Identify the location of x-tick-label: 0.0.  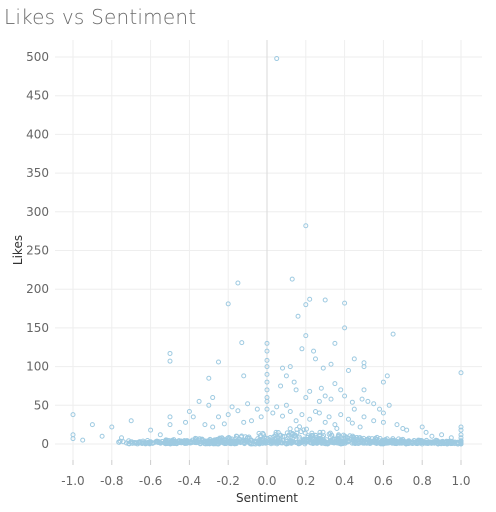
(266, 481).